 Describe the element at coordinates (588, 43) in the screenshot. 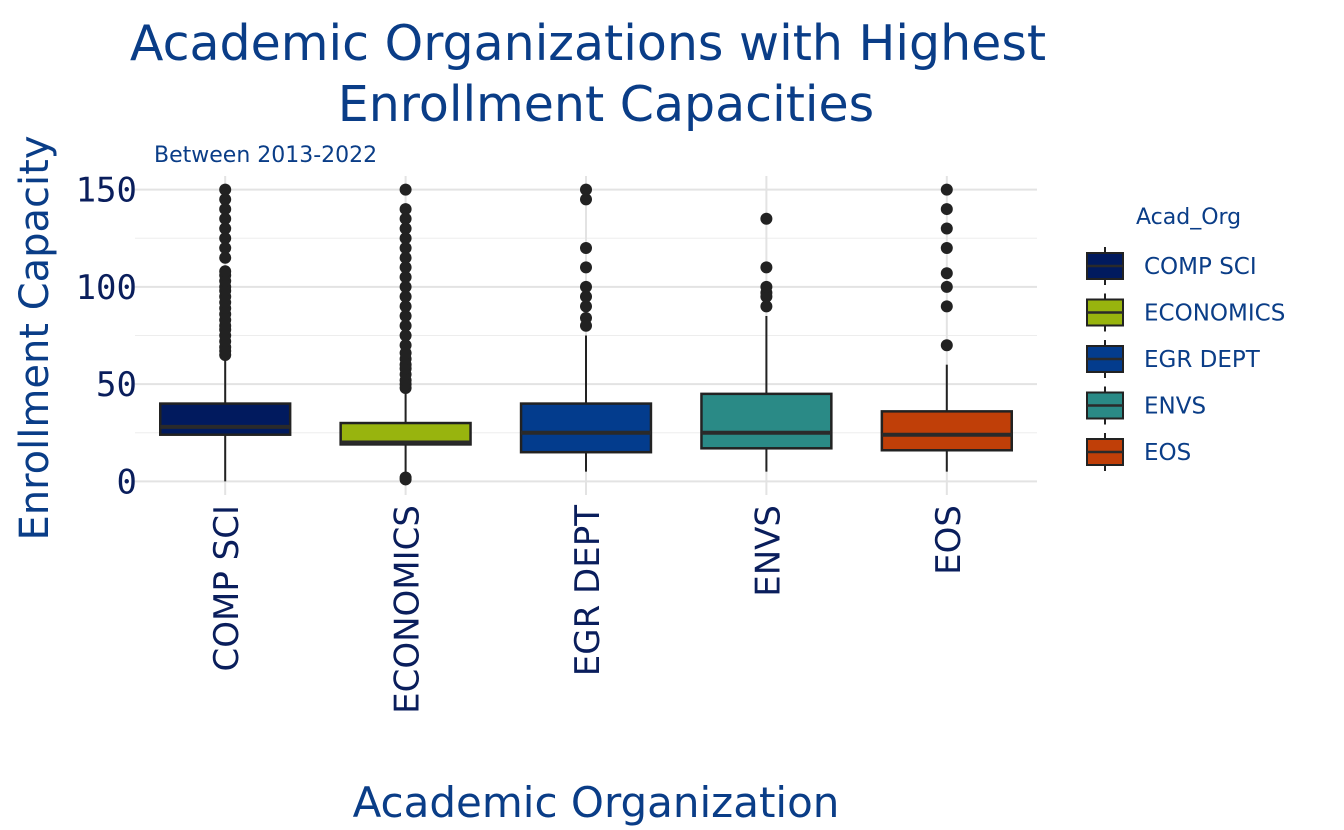

I see `chart-title-line-1: Academic Organizations with Highest` at that location.